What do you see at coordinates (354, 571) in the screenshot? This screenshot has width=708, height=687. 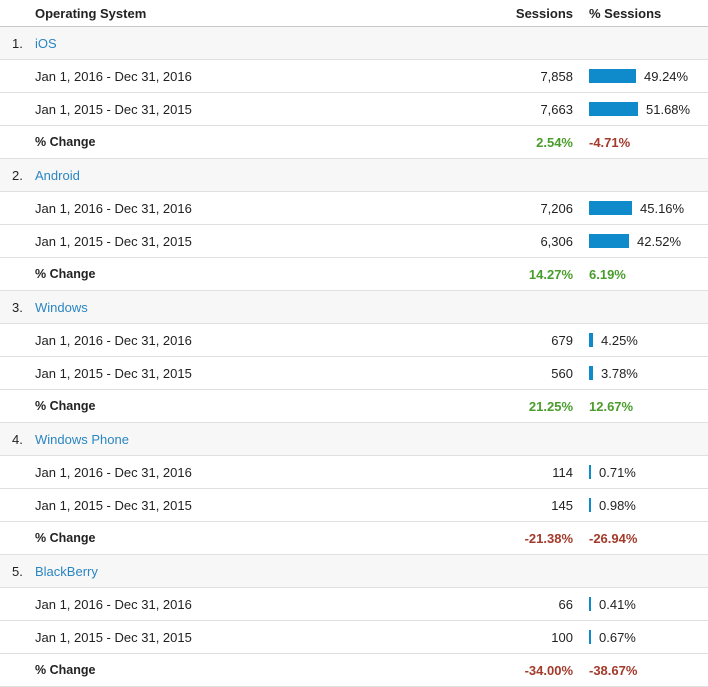 I see `table-row-group: 5. BlackBerry` at bounding box center [354, 571].